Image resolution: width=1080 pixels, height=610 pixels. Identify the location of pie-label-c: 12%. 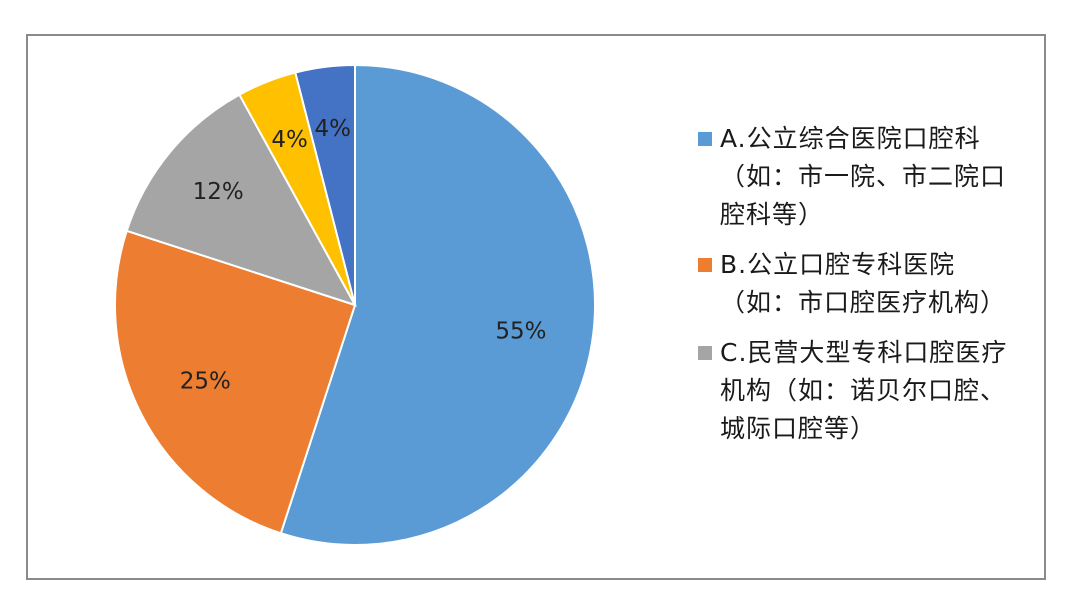
(218, 192).